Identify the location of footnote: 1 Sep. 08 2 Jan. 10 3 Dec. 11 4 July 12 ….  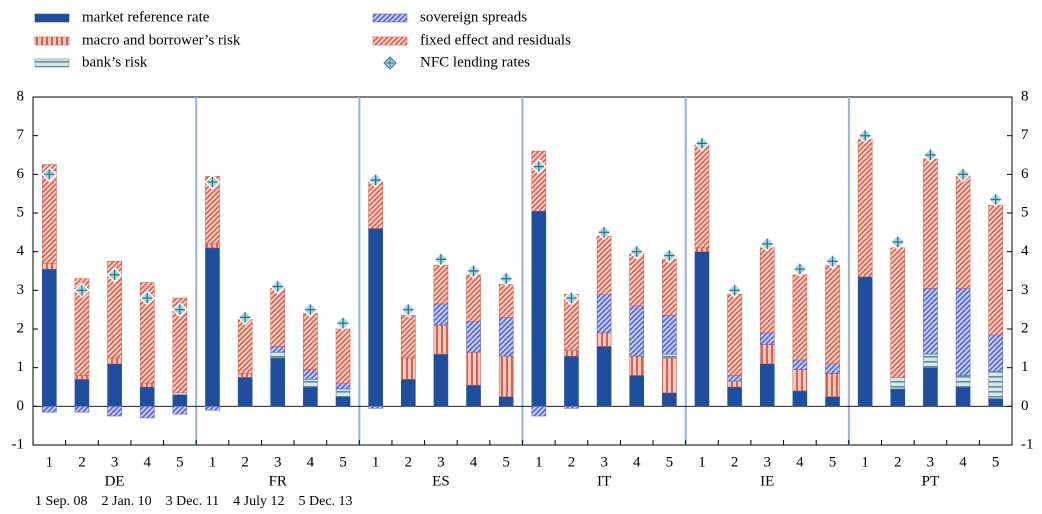
(194, 501).